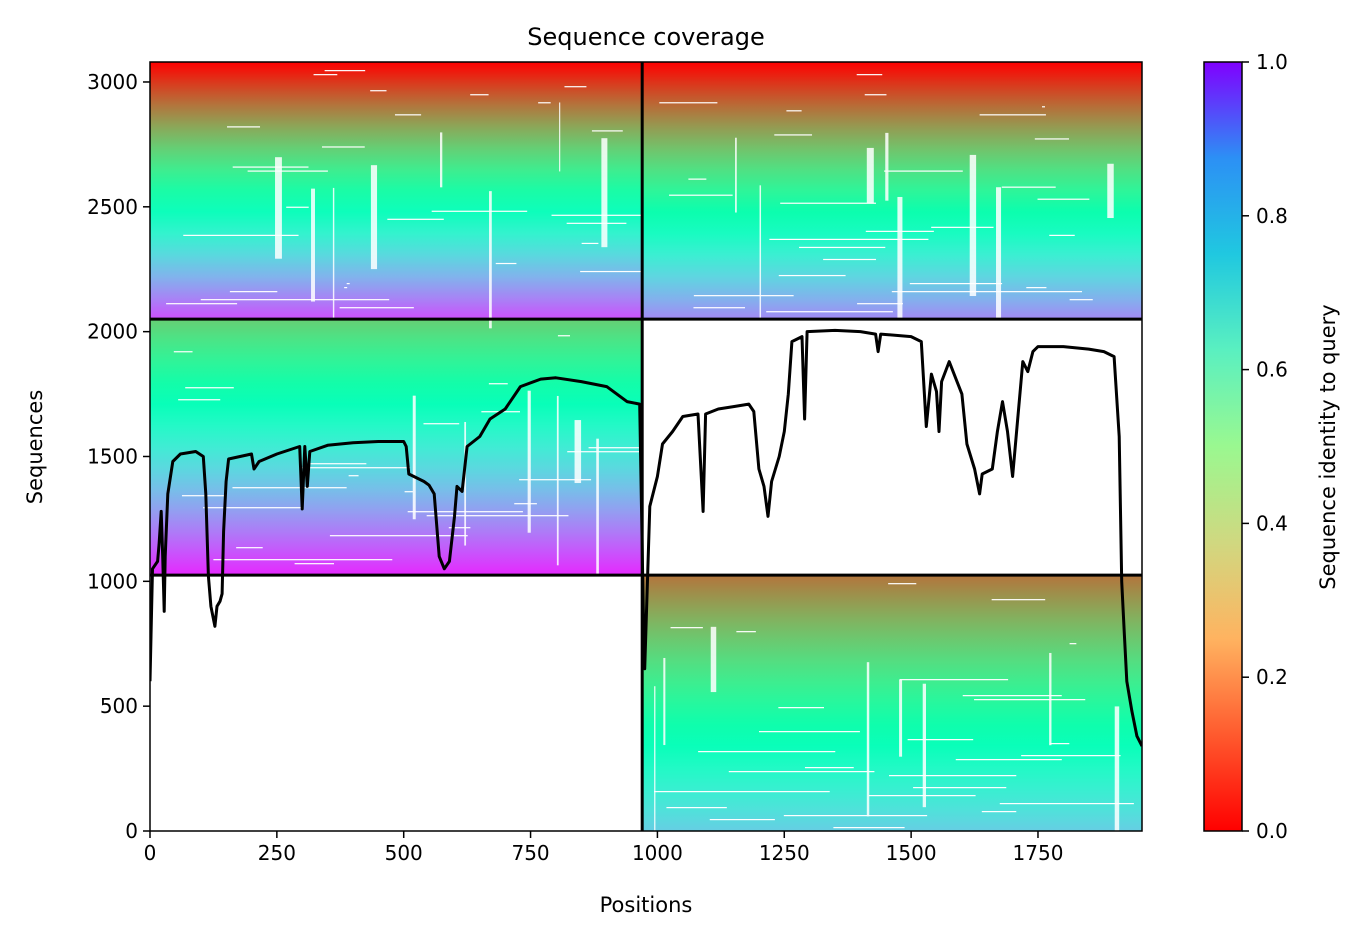 This screenshot has height=939, width=1364. I want to click on colorbar-ticks: 0.0 0.2 0.4 0.6 0.8 1.0, so click(1265, 446).